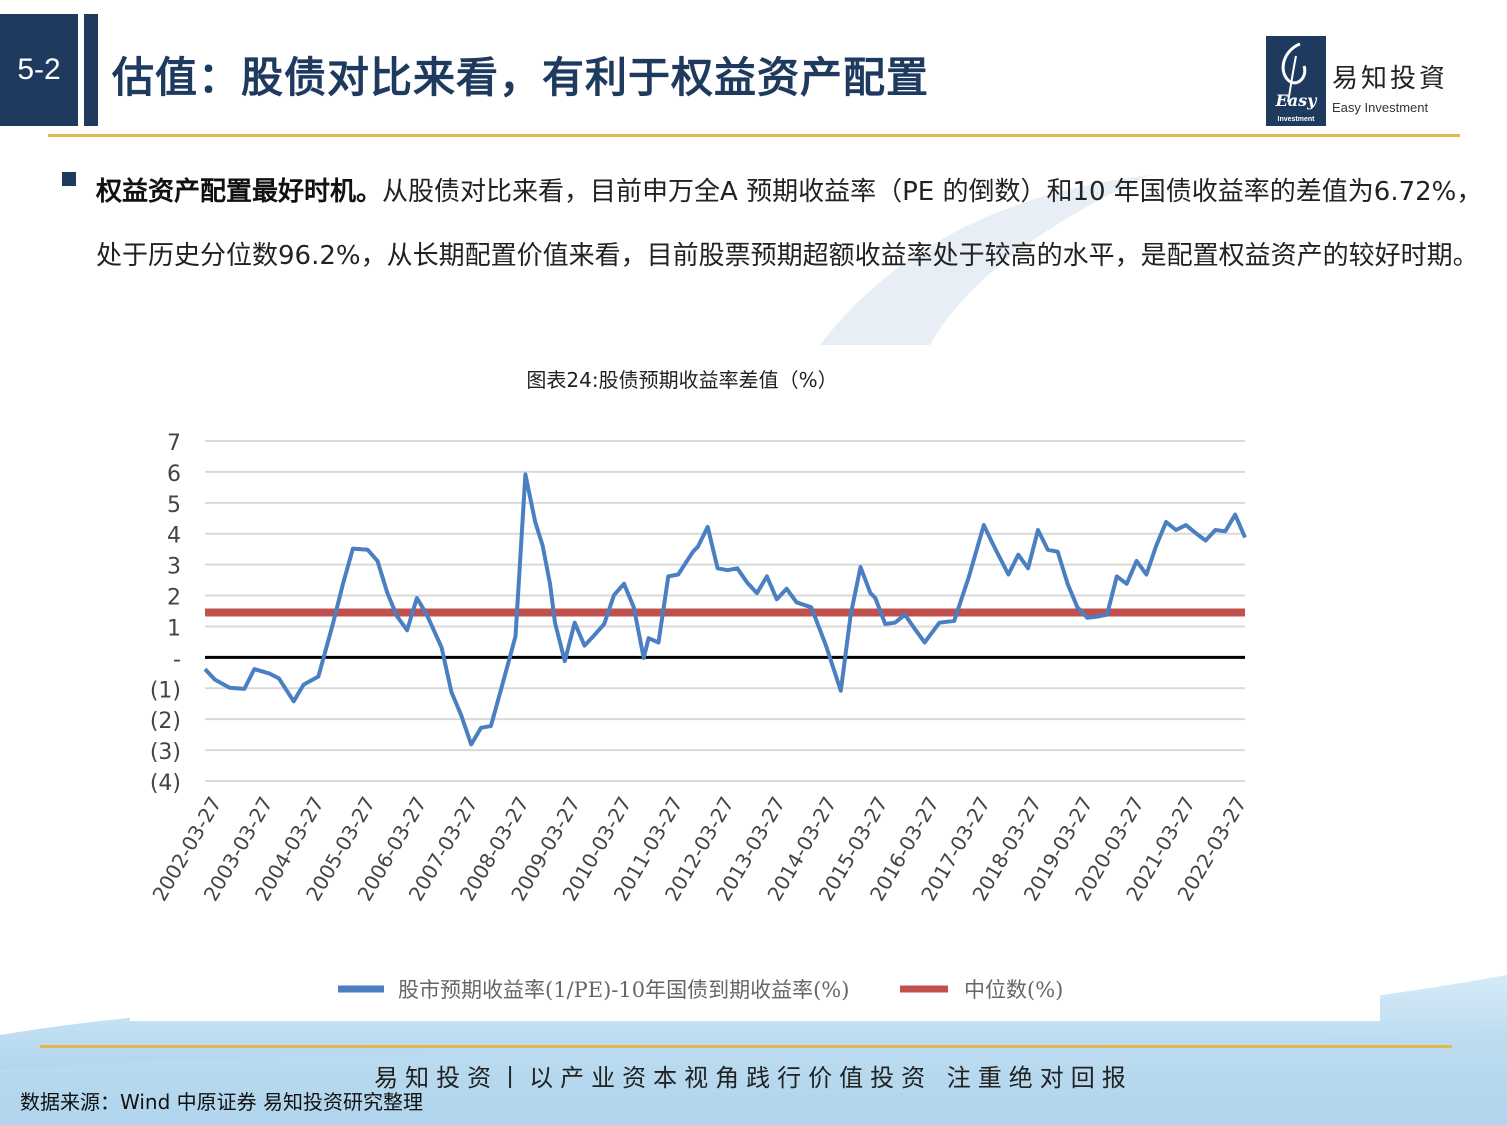 The height and width of the screenshot is (1125, 1507). I want to click on y-tick-label: 4, so click(174, 536).